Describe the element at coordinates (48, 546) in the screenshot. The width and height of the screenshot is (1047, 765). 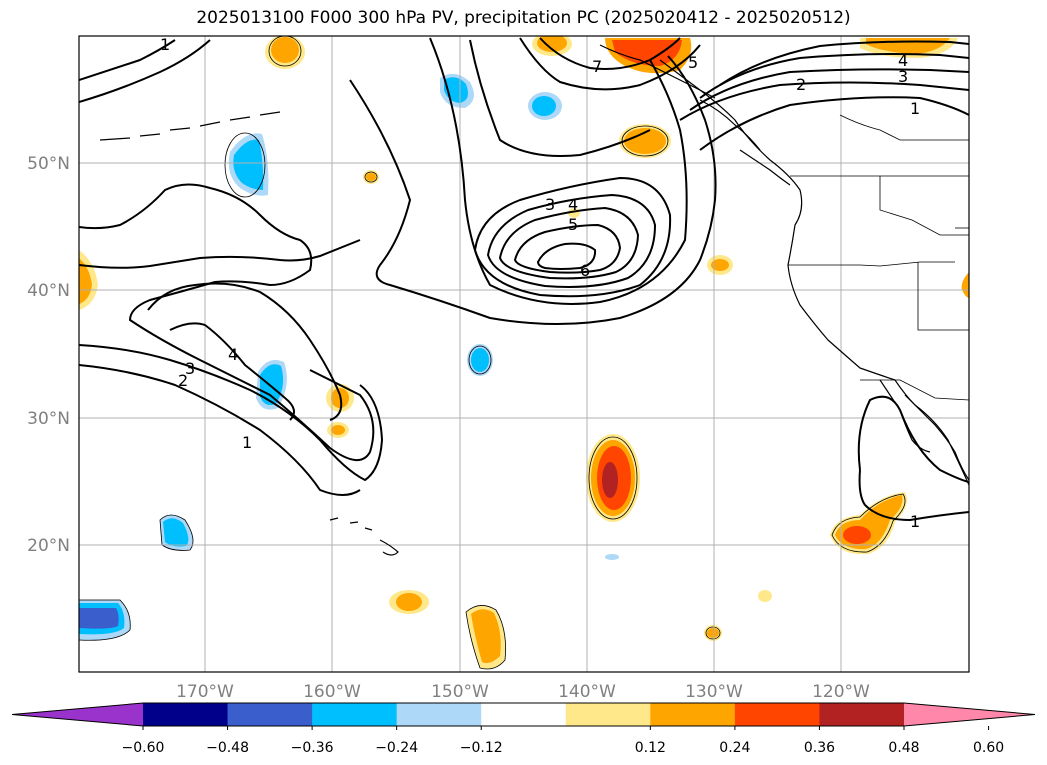
I see `lat-label-20n: 20°N` at that location.